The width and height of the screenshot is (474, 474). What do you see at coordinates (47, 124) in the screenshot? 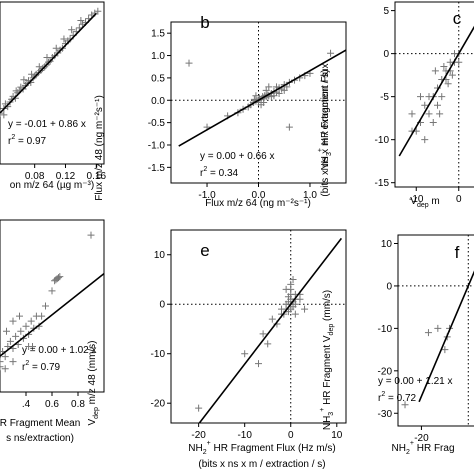
I see `fit-equation: y = -0.01 + 0.86 x` at bounding box center [47, 124].